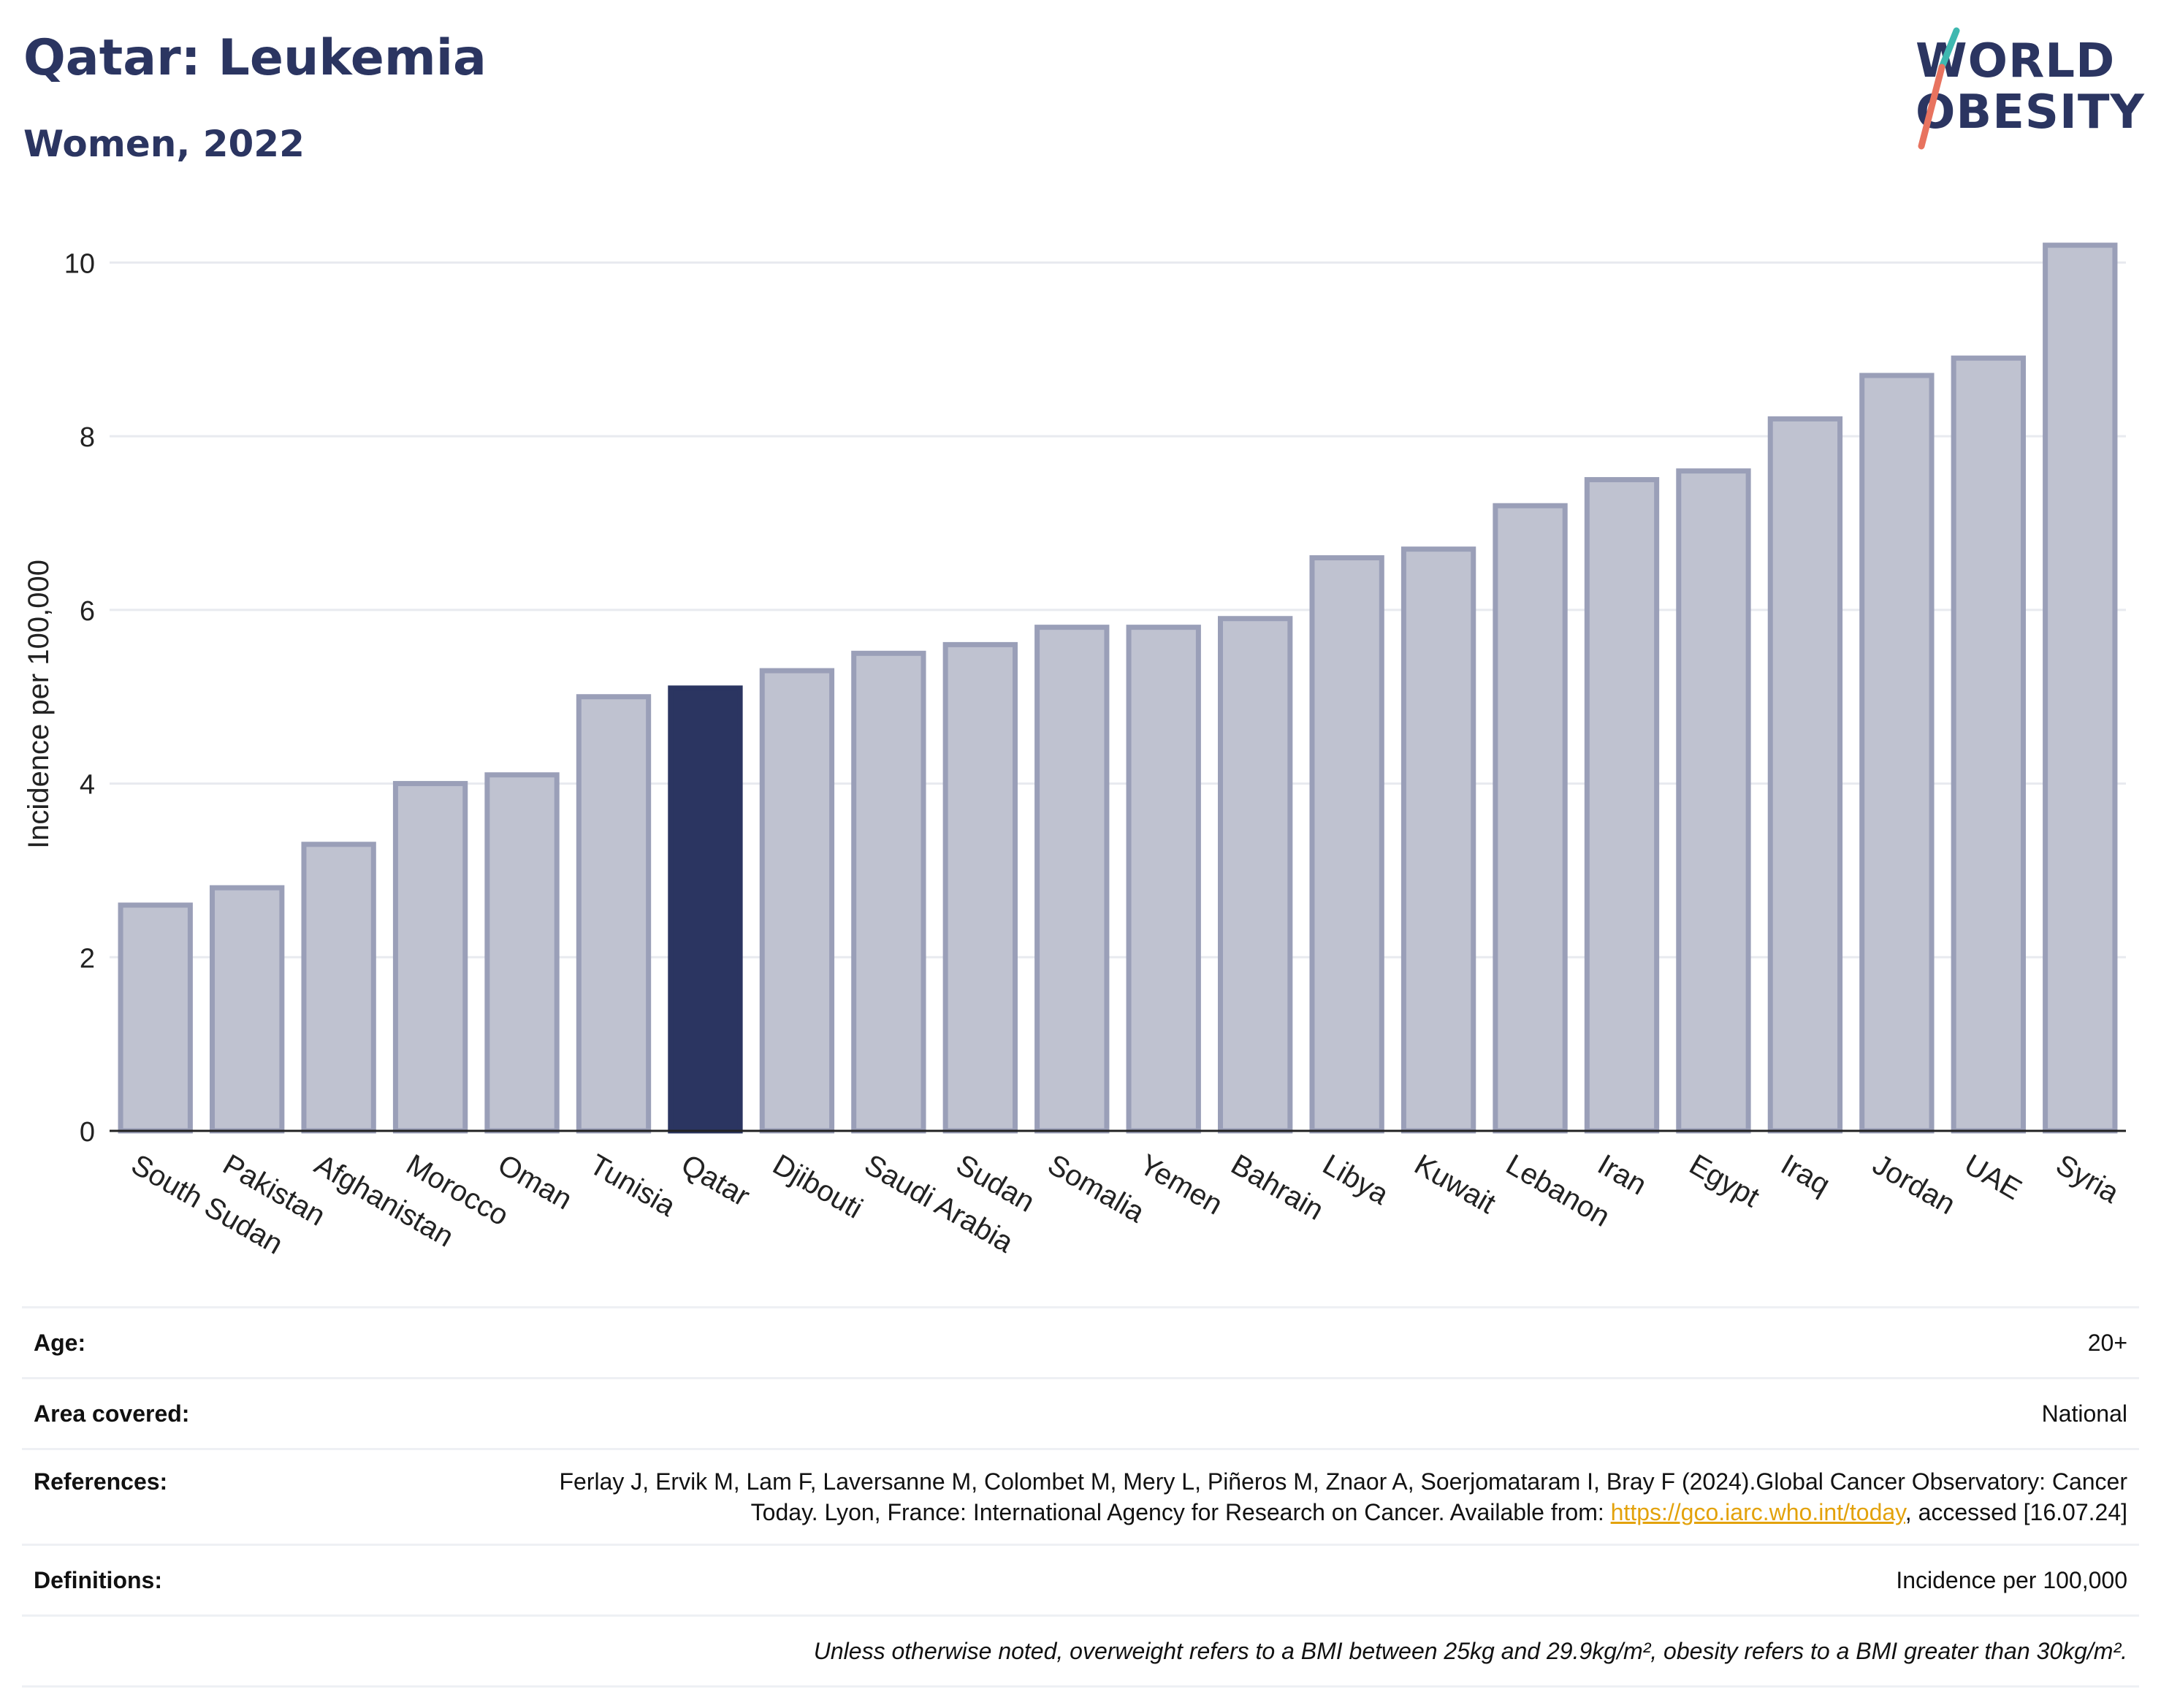  I want to click on logo-word-obesity: OBESITY, so click(2031, 113).